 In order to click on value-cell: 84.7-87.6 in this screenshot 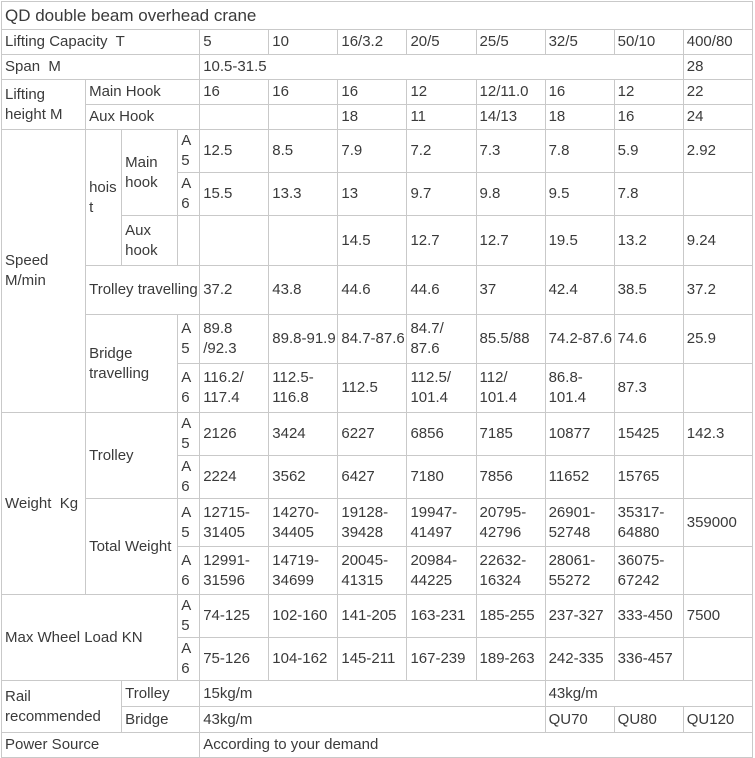, I will do `click(372, 339)`.